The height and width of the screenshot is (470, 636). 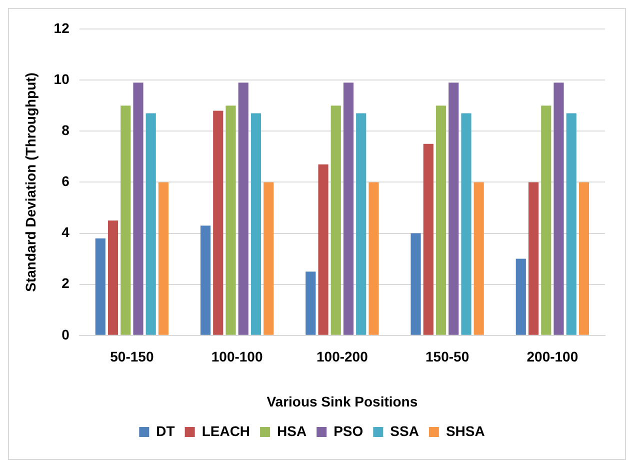 What do you see at coordinates (349, 430) in the screenshot?
I see `legend-label: PSO` at bounding box center [349, 430].